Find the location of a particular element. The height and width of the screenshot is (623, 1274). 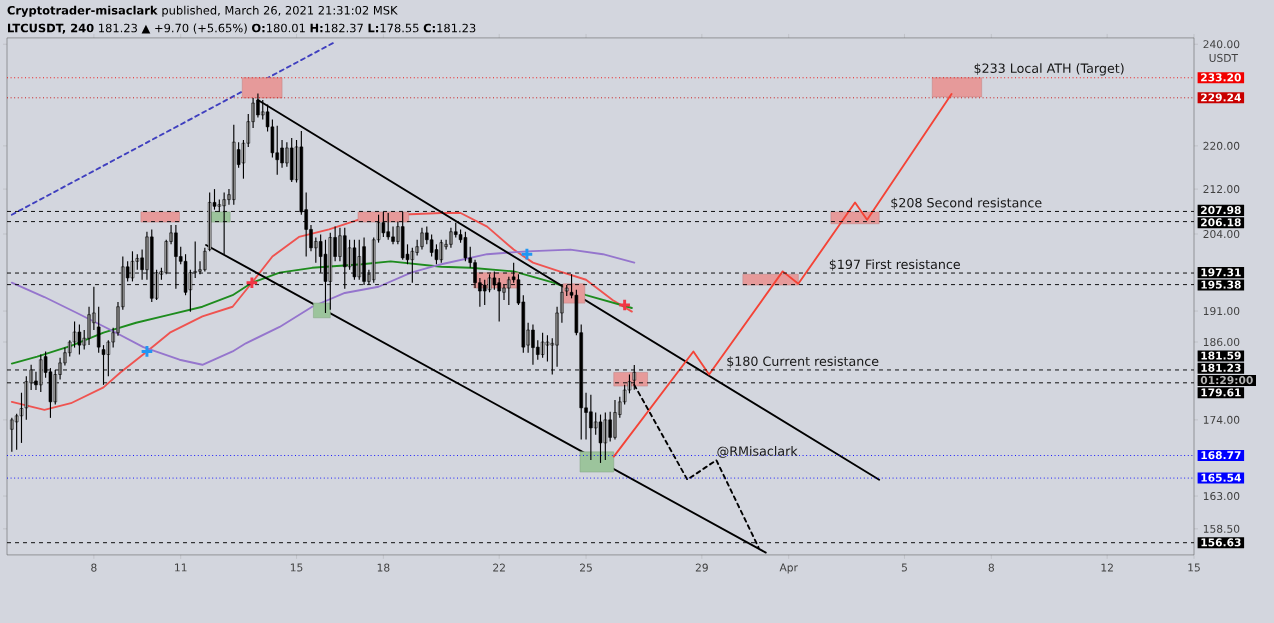

x-tick-label: Apr is located at coordinates (788, 568).